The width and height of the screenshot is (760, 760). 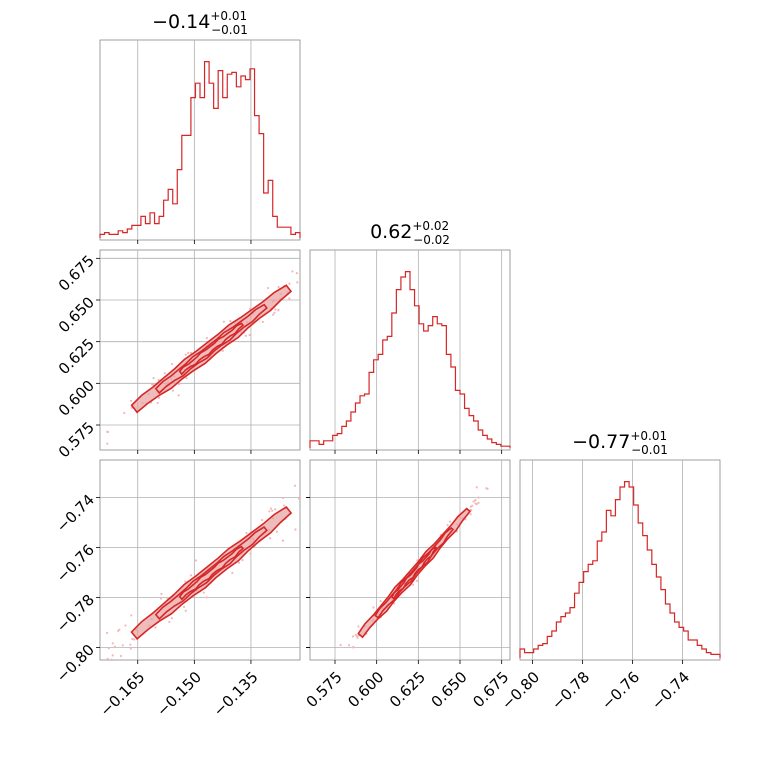 What do you see at coordinates (76, 398) in the screenshot?
I see `y-tick-label: 0.600` at bounding box center [76, 398].